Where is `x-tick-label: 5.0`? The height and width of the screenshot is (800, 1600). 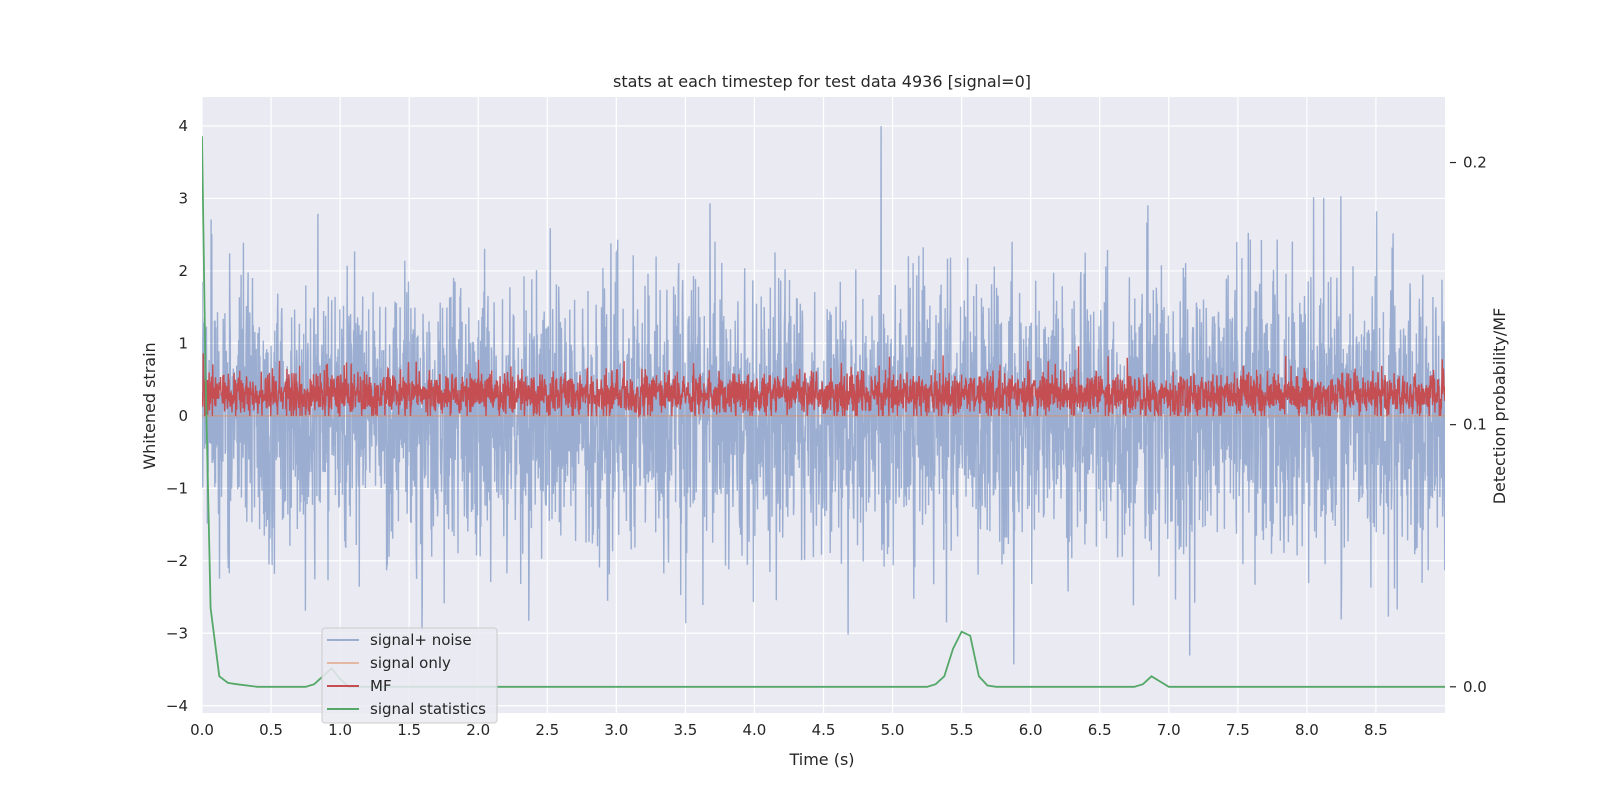
x-tick-label: 5.0 is located at coordinates (893, 730).